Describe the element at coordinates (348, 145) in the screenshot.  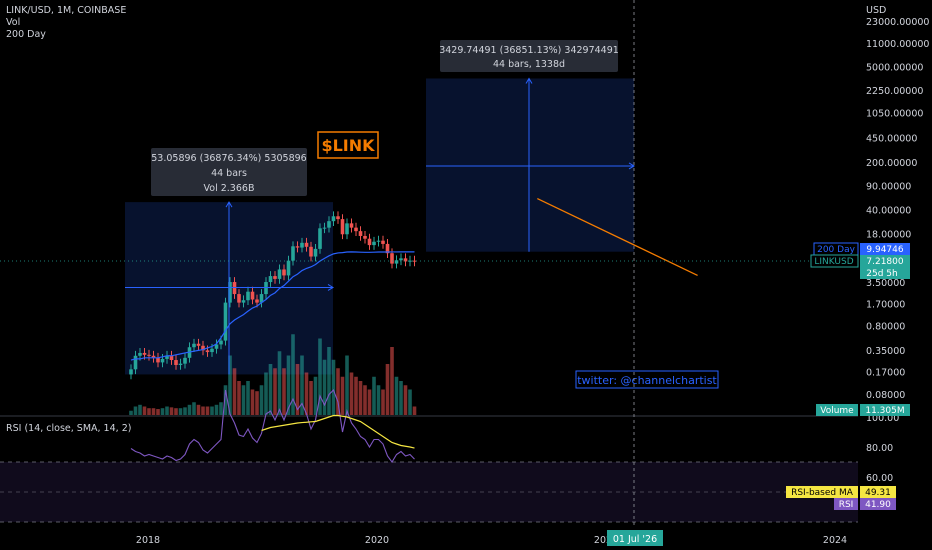
I see `ticker-tag-box` at that location.